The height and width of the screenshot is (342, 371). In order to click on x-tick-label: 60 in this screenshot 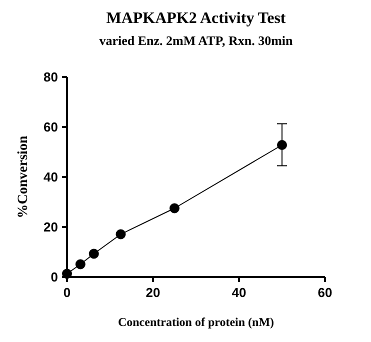, I will do `click(325, 292)`.